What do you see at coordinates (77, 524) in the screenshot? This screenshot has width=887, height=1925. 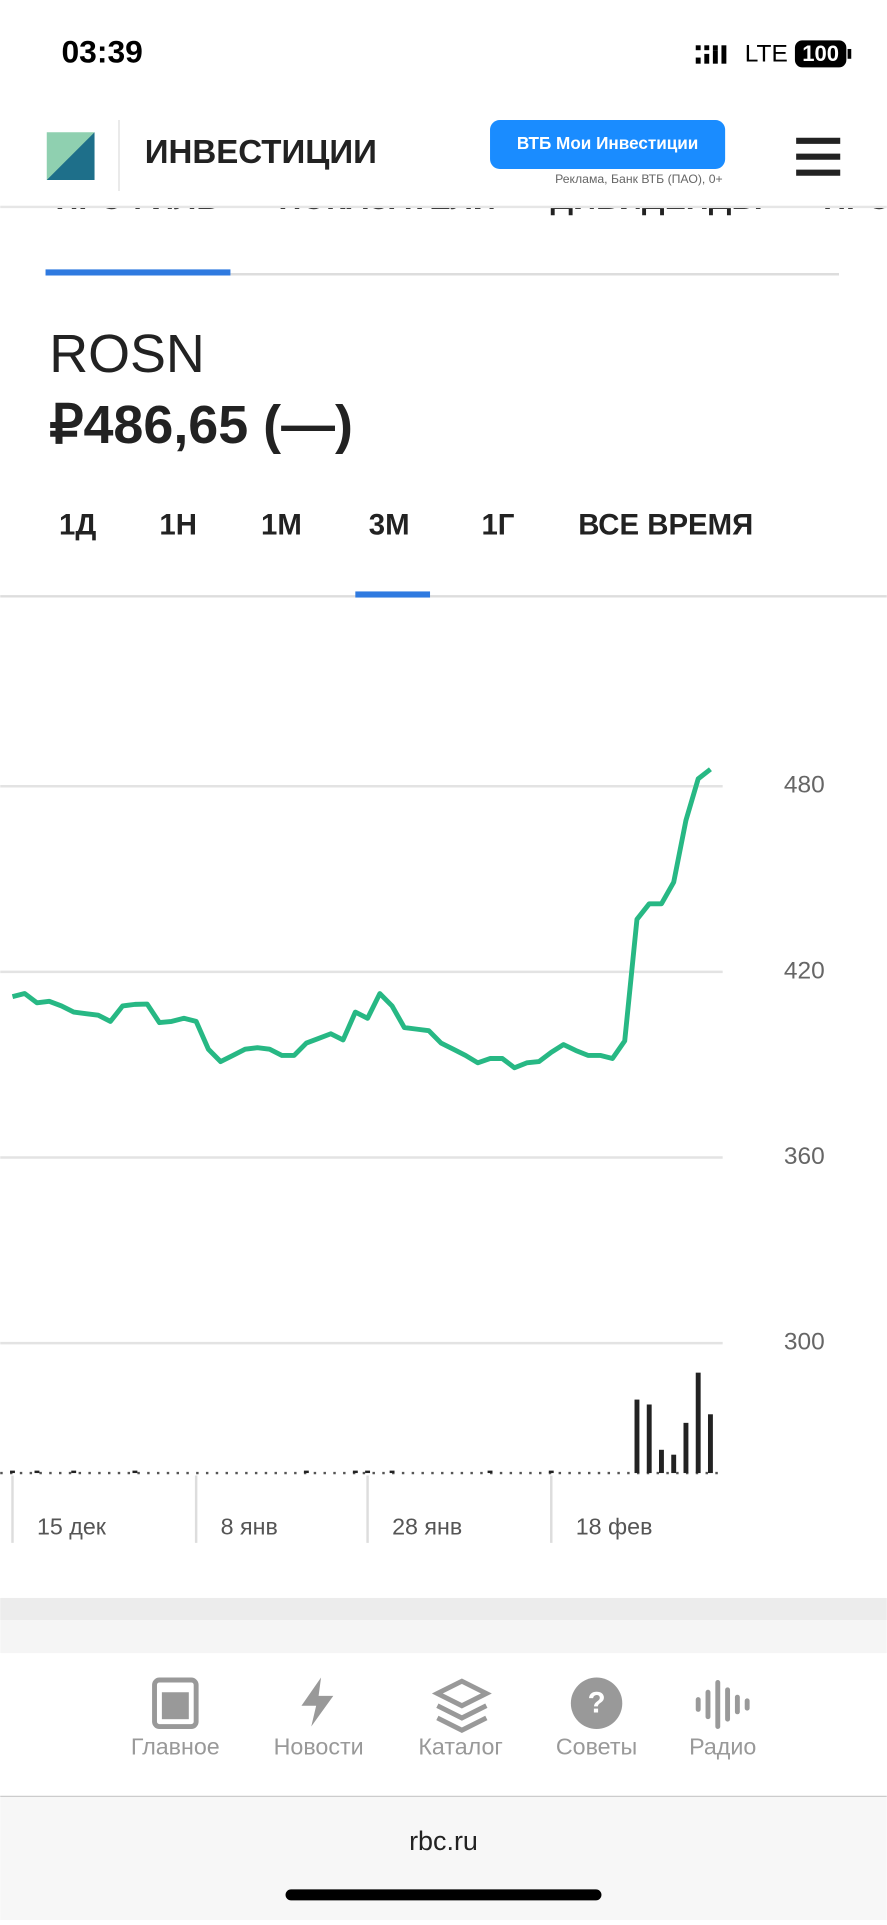 I see `period: 1Д` at bounding box center [77, 524].